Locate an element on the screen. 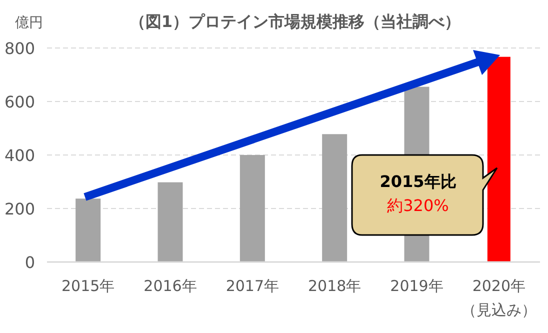  x-tick-label: 2019年 is located at coordinates (416, 286).